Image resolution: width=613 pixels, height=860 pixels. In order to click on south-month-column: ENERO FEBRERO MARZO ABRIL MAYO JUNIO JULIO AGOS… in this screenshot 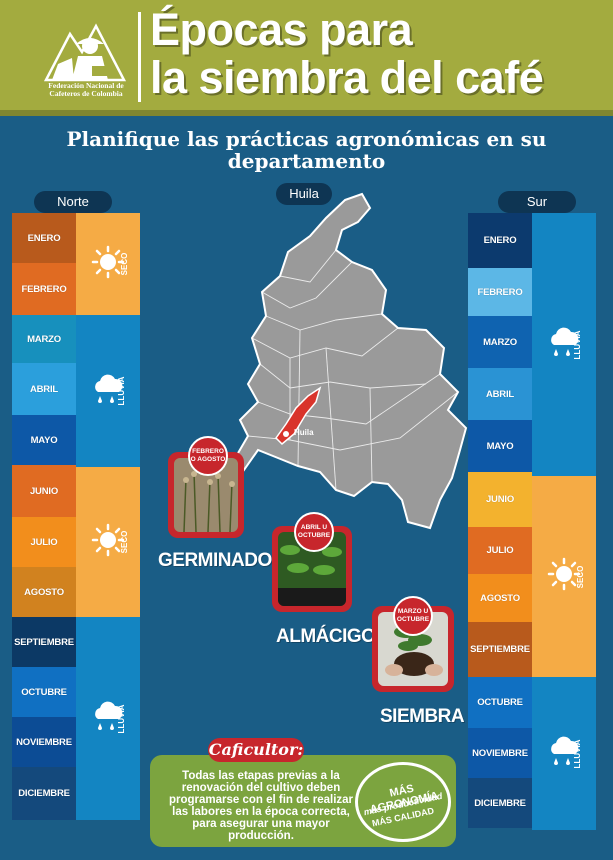, I will do `click(500, 520)`.